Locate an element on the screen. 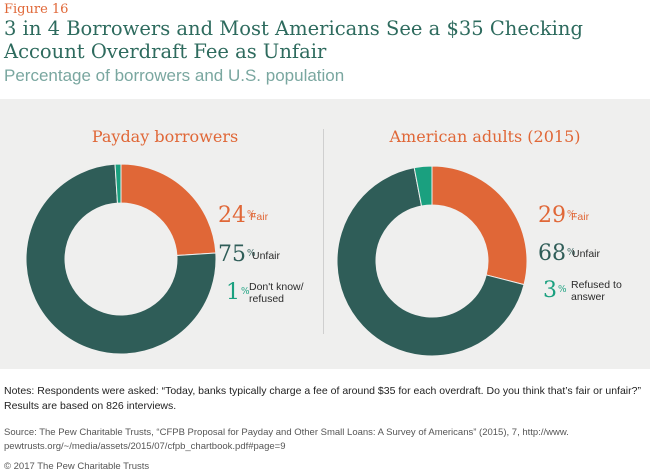 Image resolution: width=650 pixels, height=476 pixels. legend-label-fair-adults: Fair is located at coordinates (580, 217).